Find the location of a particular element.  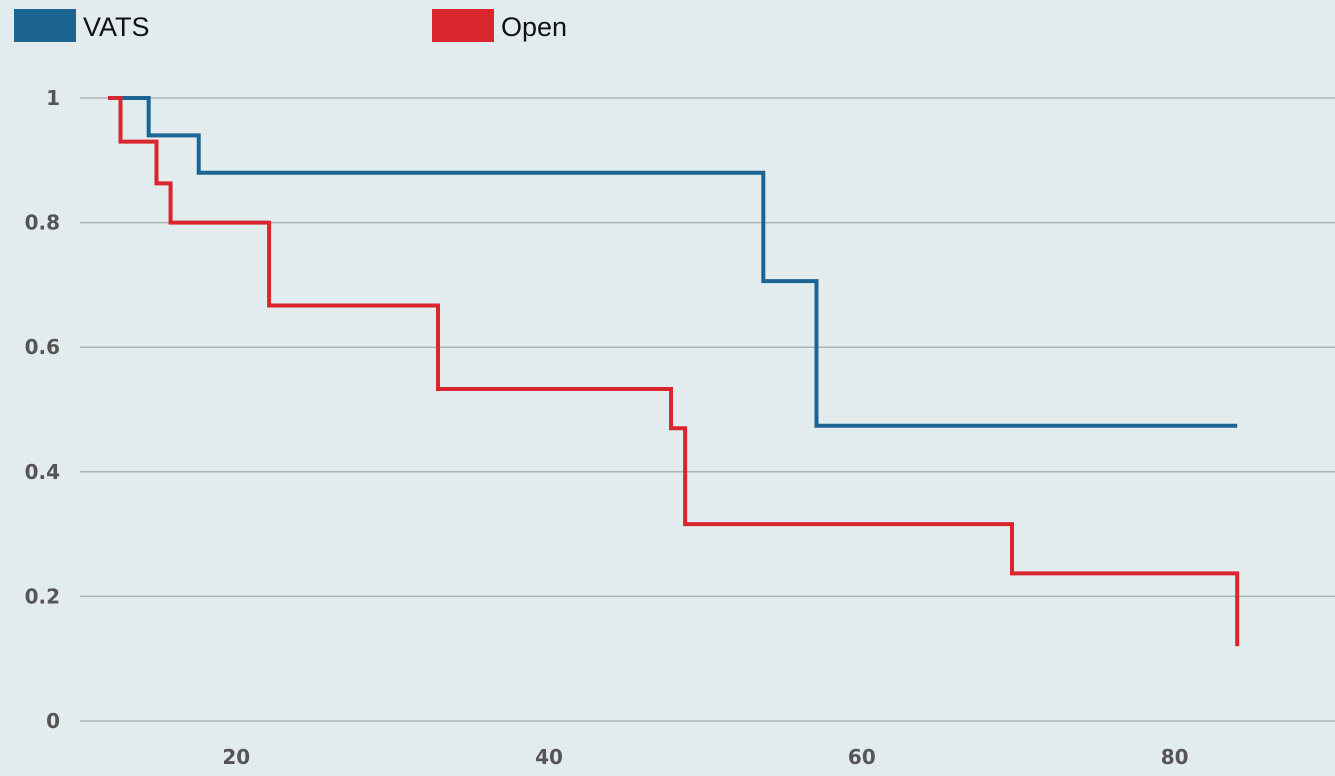

x-tick-label: 20 is located at coordinates (236, 757).